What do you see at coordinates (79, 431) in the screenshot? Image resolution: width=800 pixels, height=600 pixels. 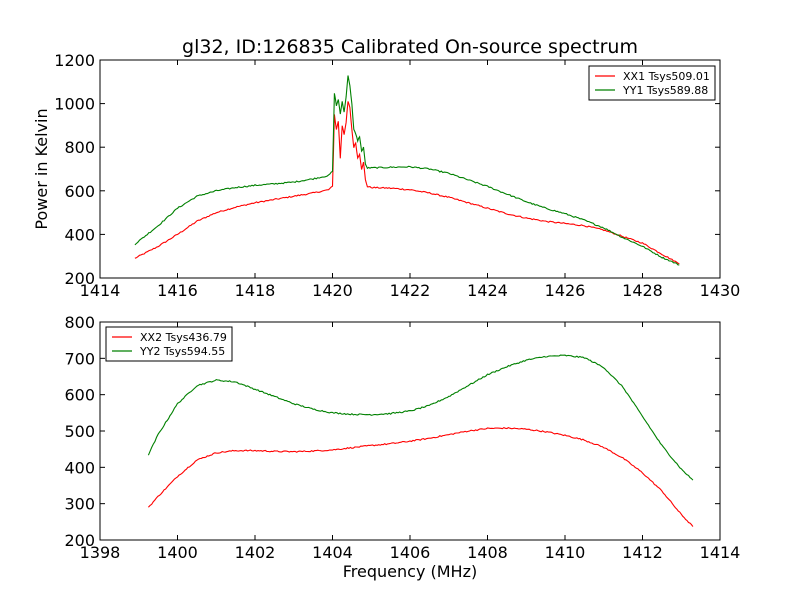 I see `y-tick-label: 500` at bounding box center [79, 431].